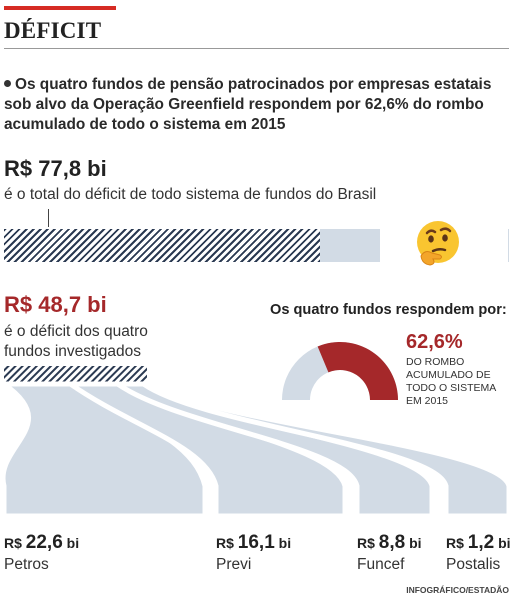  Describe the element at coordinates (75, 375) in the screenshot. I see `flow-hatch-strip` at that location.